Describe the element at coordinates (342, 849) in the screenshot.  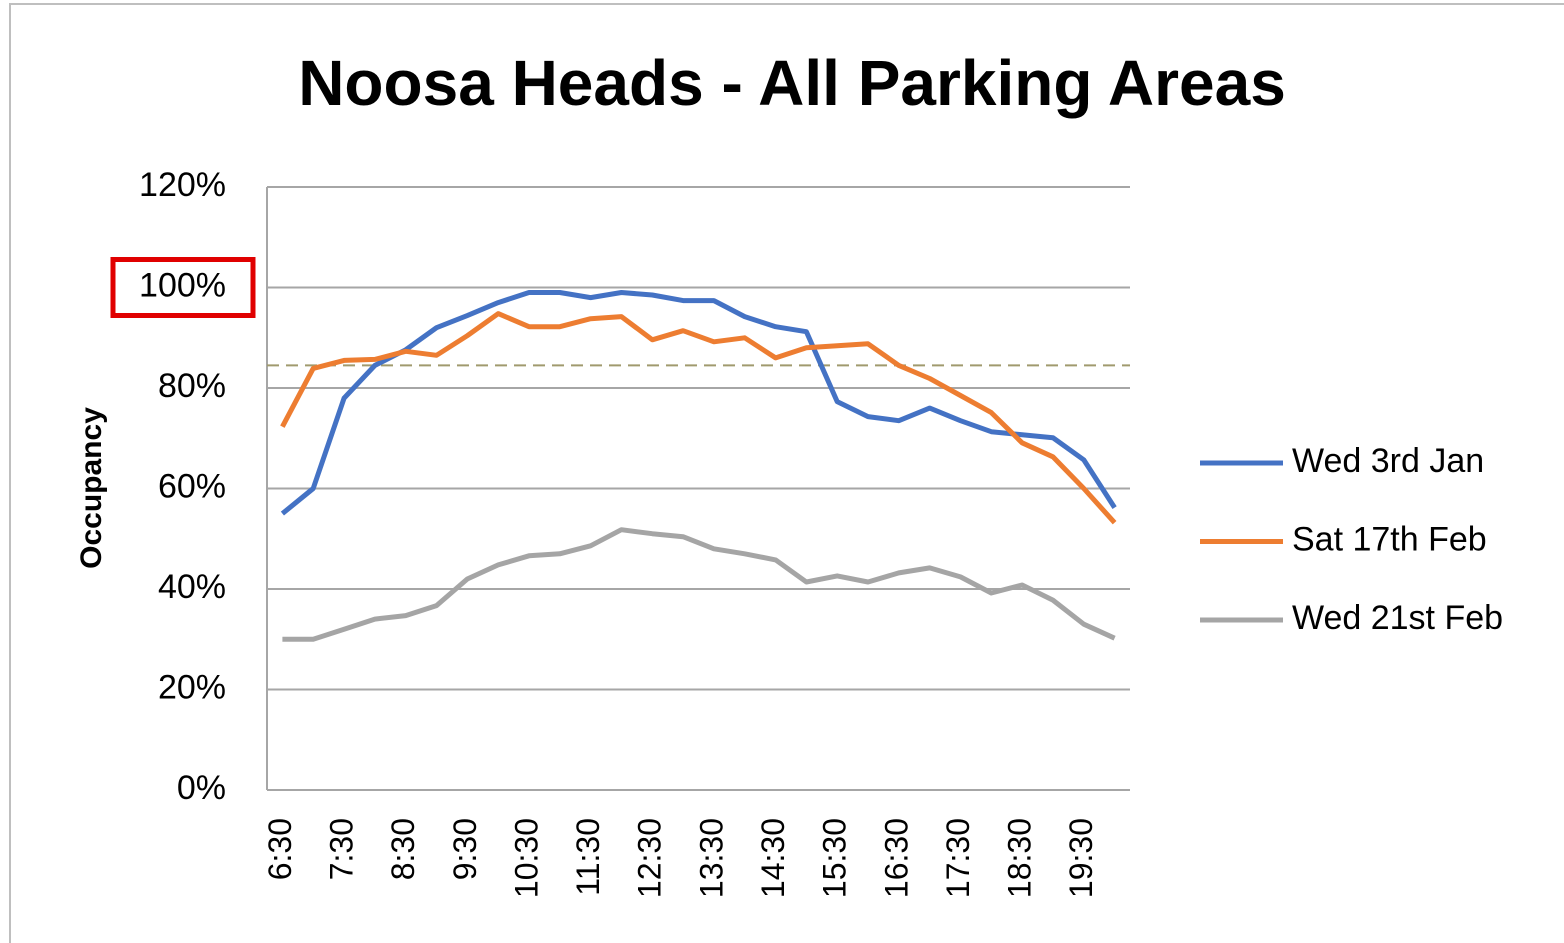
I see `x-tick-label: 7:30` at that location.